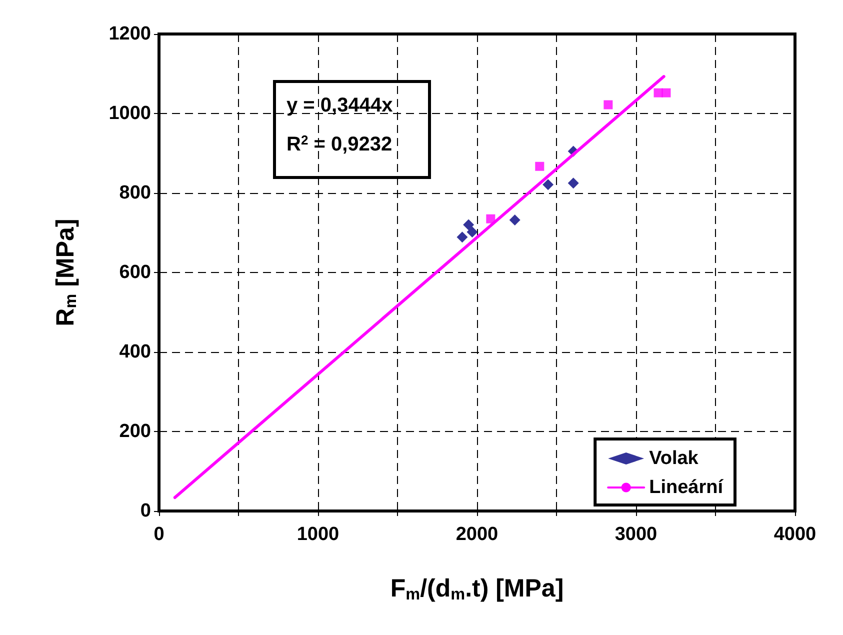  What do you see at coordinates (135, 193) in the screenshot?
I see `y-tick-label: 800` at bounding box center [135, 193].